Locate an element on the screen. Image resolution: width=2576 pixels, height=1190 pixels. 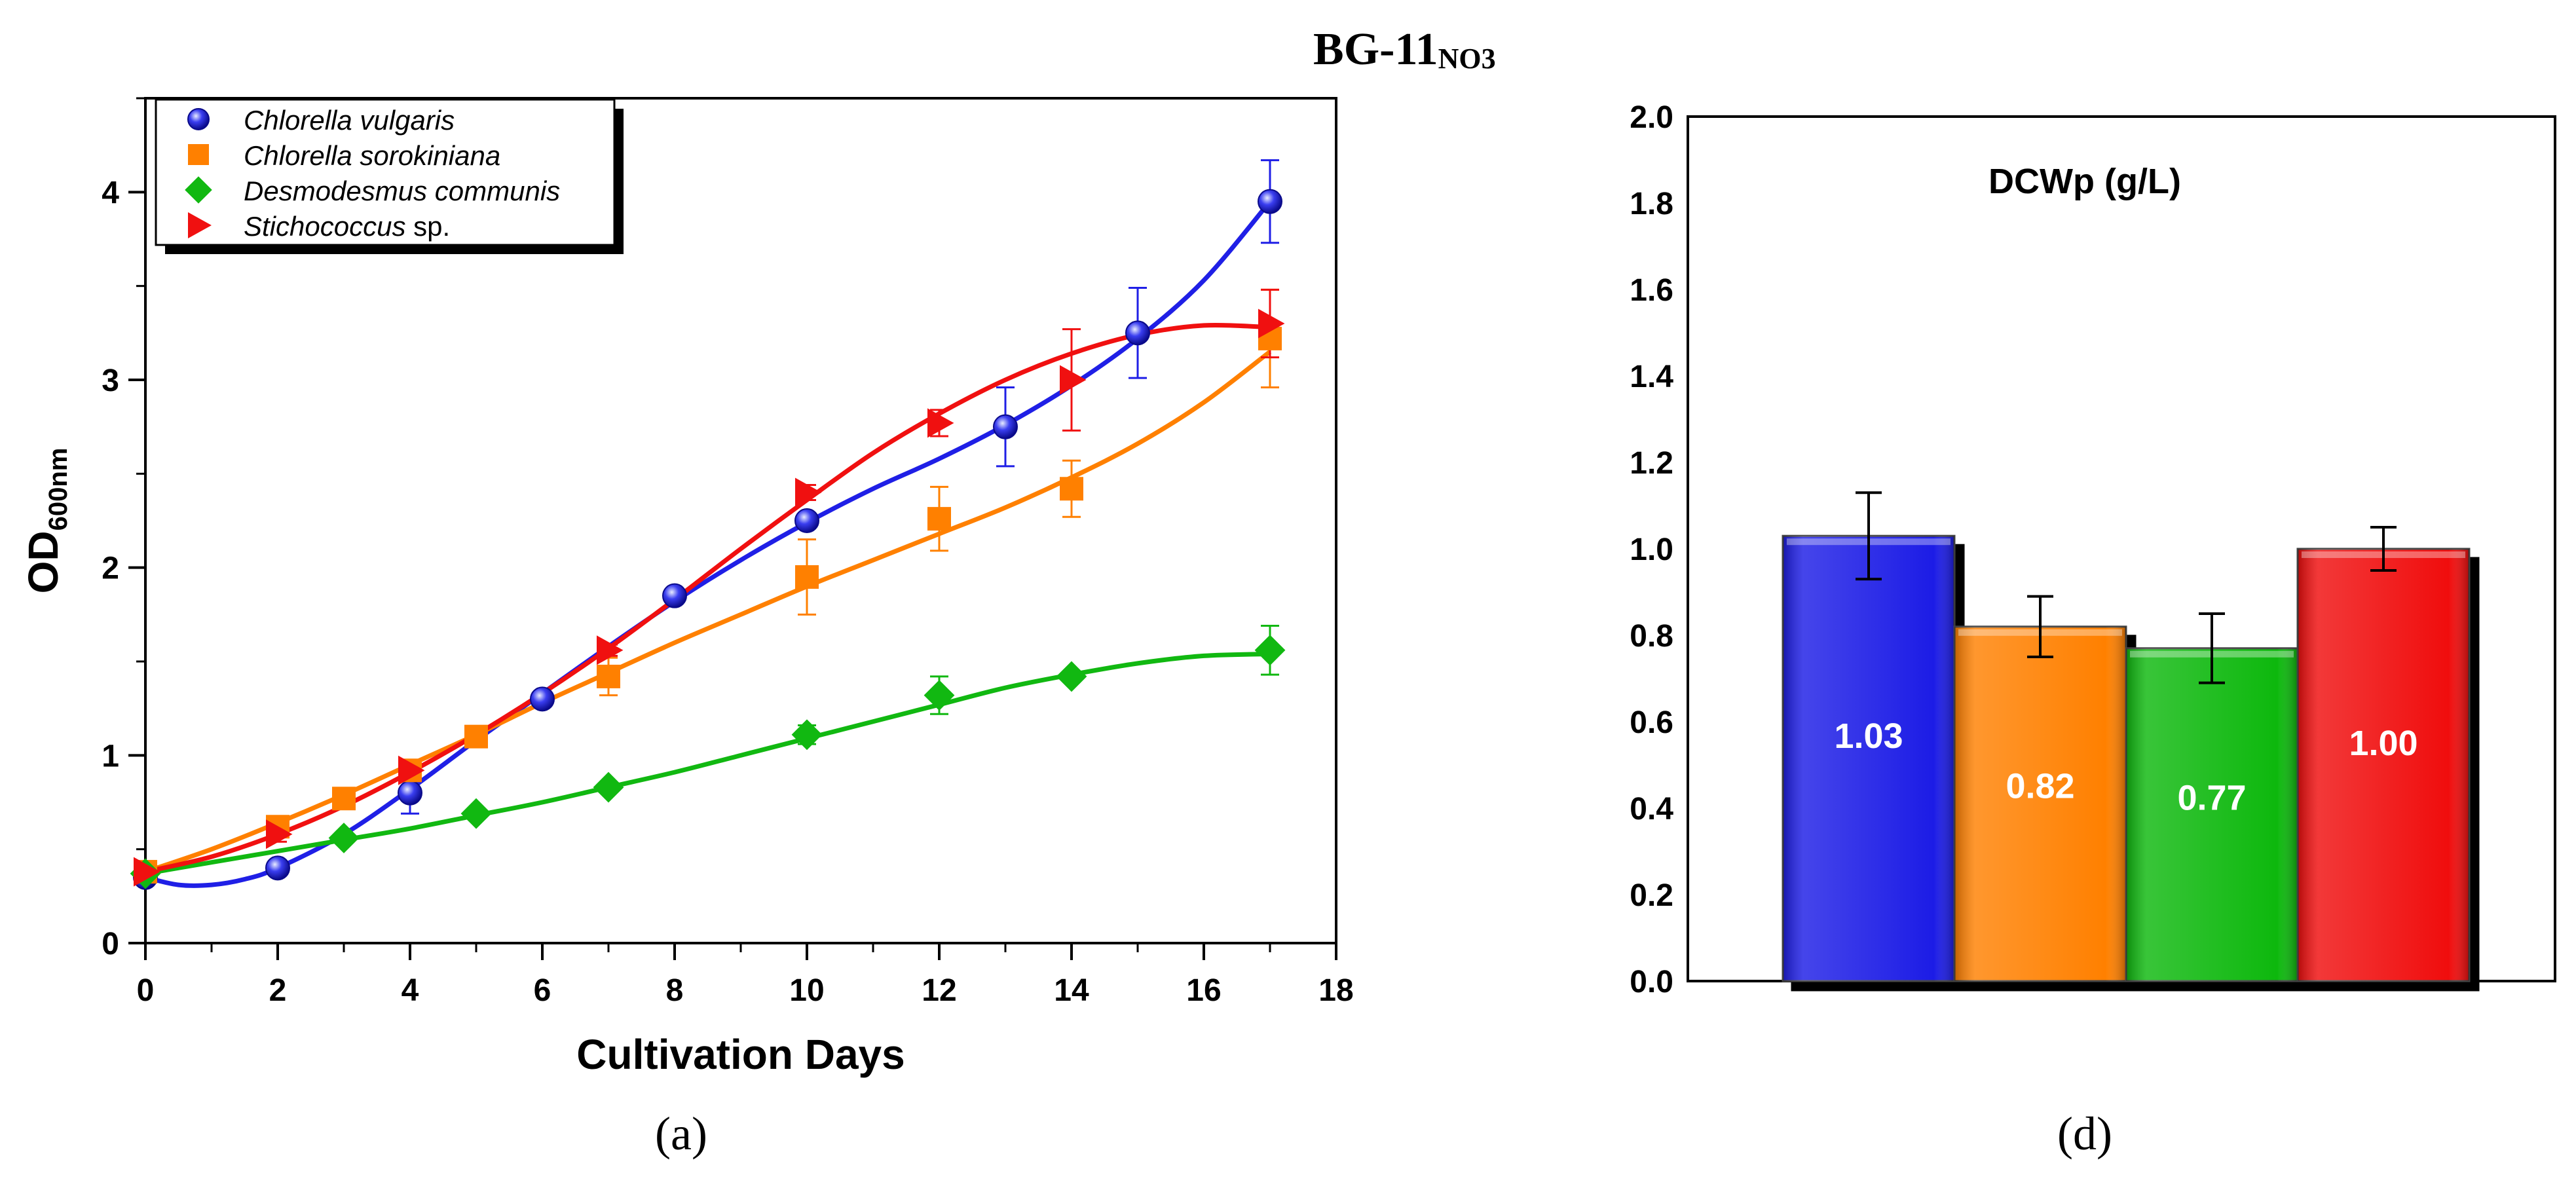
fit-curve is located at coordinates (708, 764).